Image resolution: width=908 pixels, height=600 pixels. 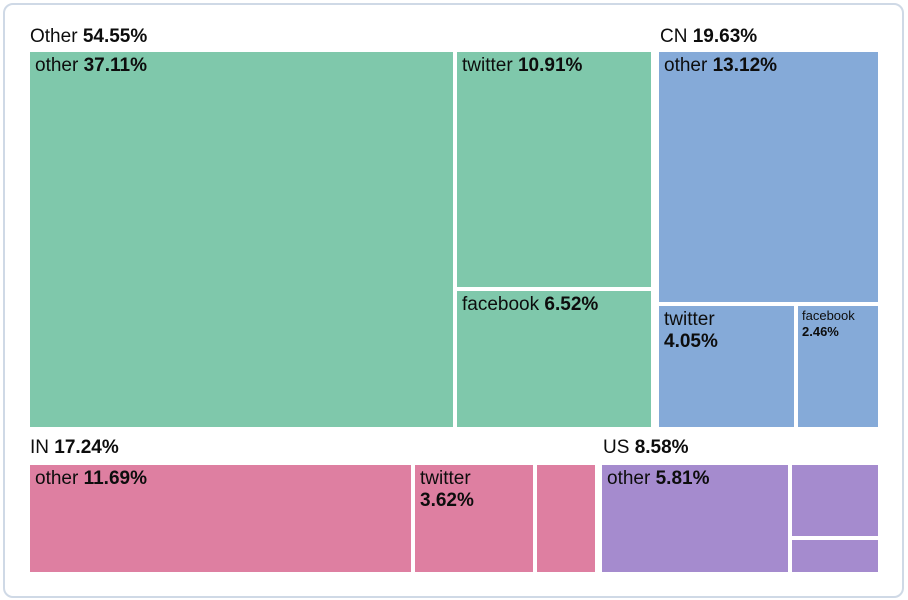 What do you see at coordinates (768, 177) in the screenshot?
I see `cell-cn-other: other 13.12%` at bounding box center [768, 177].